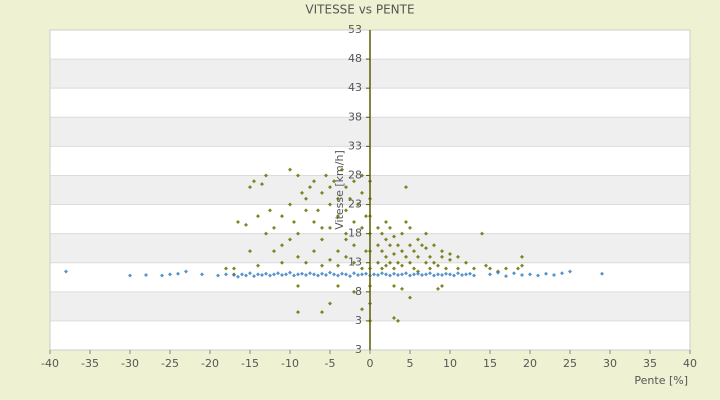 Image resolution: width=720 pixels, height=400 pixels. I want to click on y-tick-label: 38, so click(355, 116).